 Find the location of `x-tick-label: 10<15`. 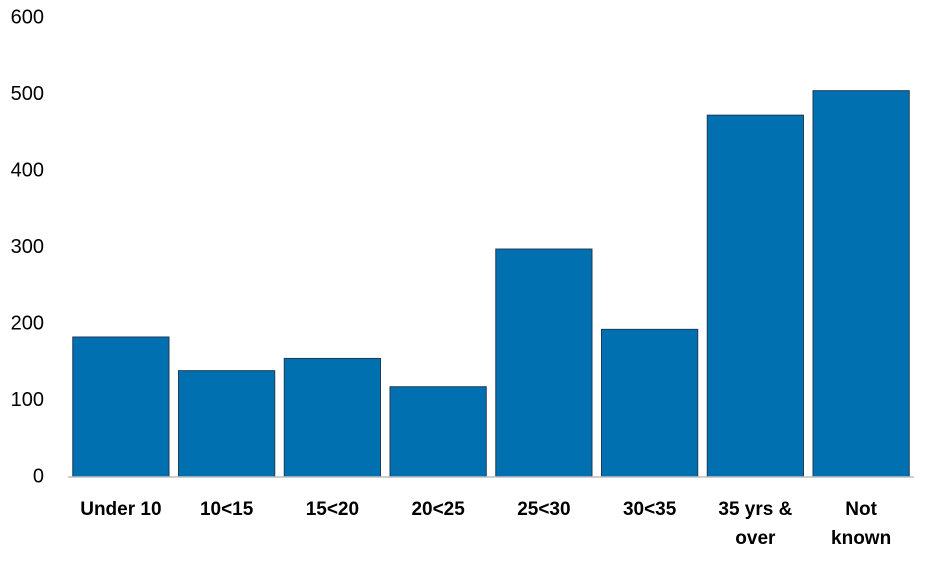

x-tick-label: 10<15 is located at coordinates (227, 509).